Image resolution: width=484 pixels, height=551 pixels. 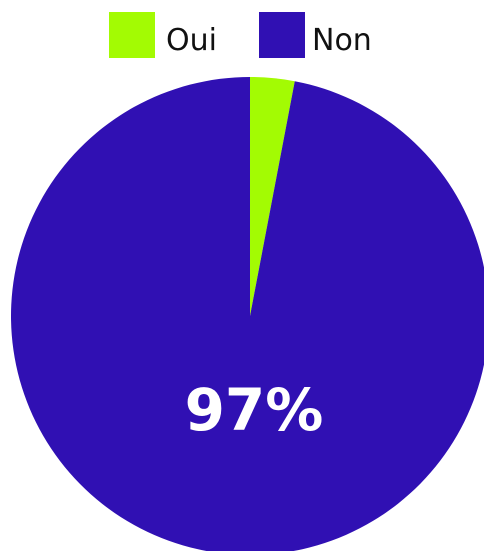 I want to click on pie-slice-oui, so click(x=272, y=196).